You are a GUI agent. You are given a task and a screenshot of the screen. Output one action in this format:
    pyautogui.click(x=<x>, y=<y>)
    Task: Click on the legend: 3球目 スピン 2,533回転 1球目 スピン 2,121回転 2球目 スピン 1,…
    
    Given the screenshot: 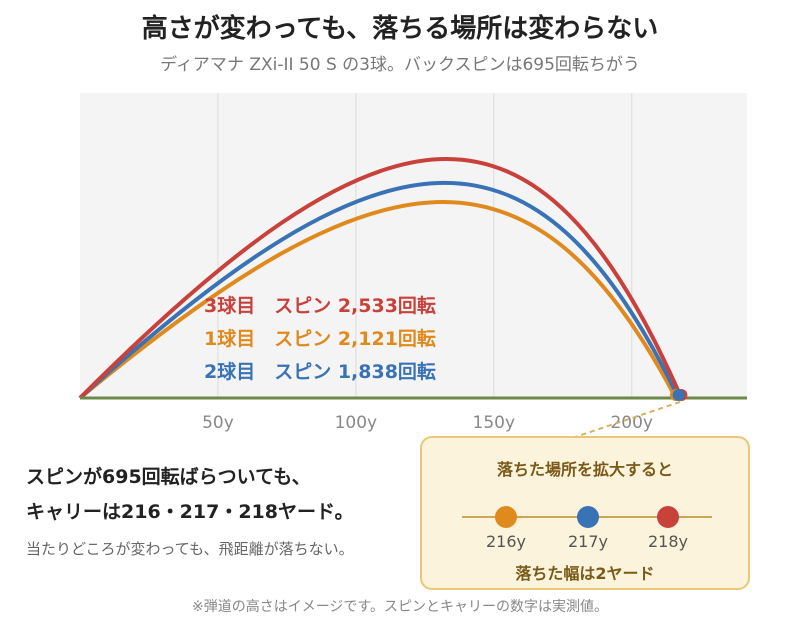 What is the action you would take?
    pyautogui.click(x=320, y=338)
    